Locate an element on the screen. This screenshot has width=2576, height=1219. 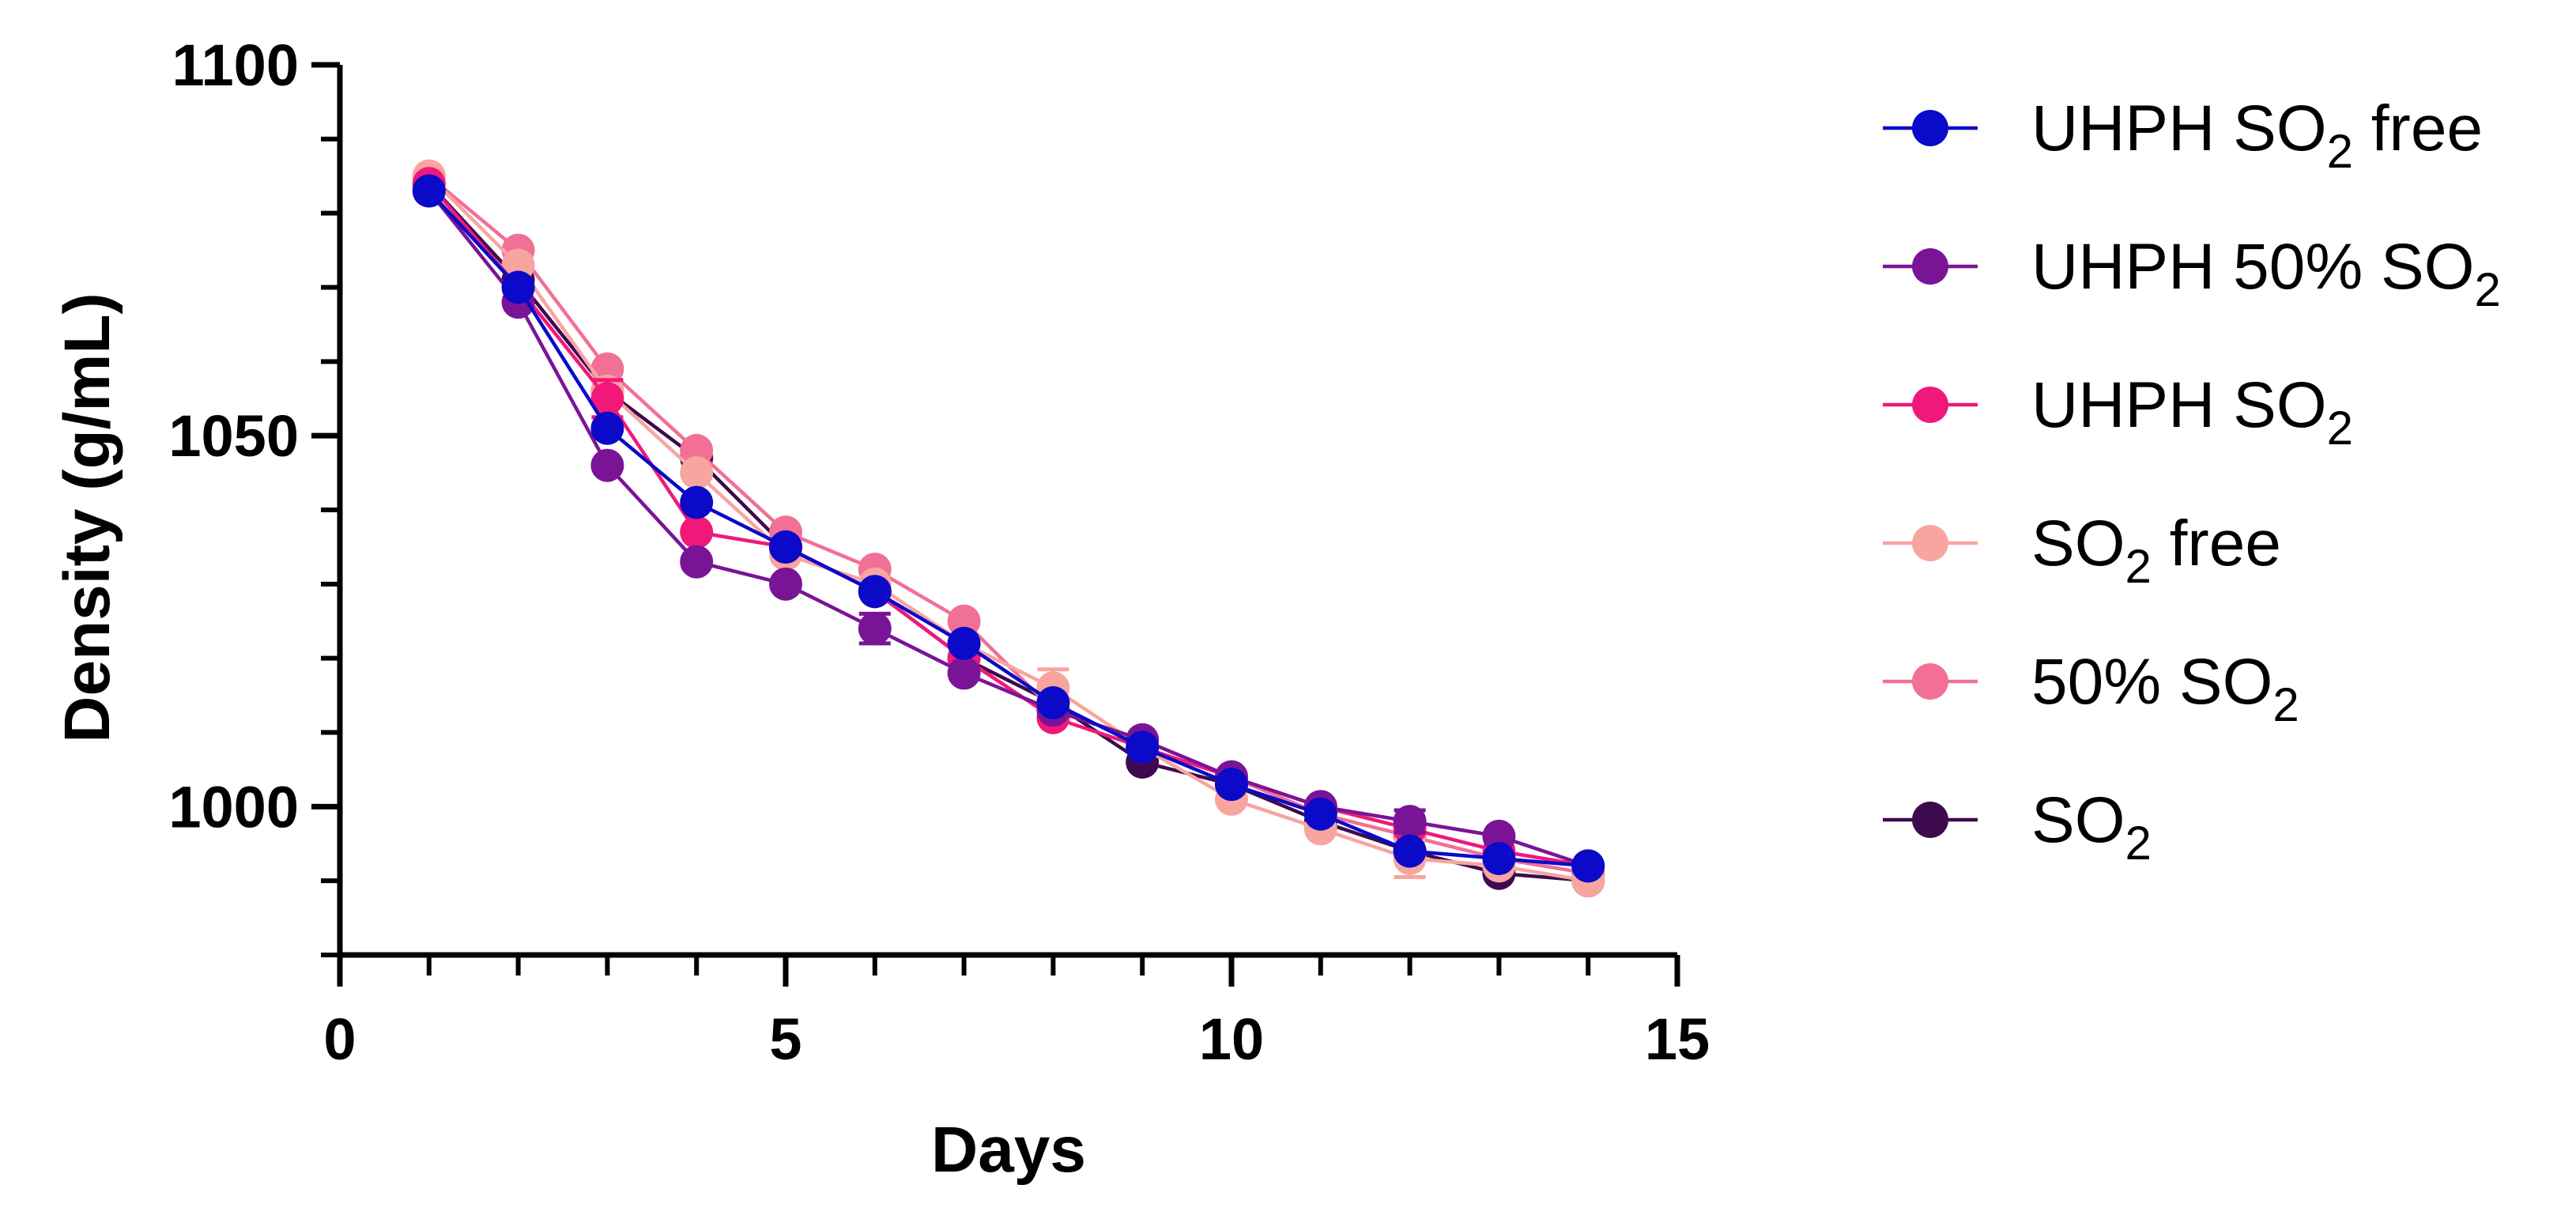
x-axis-title: Days is located at coordinates (1008, 1150).